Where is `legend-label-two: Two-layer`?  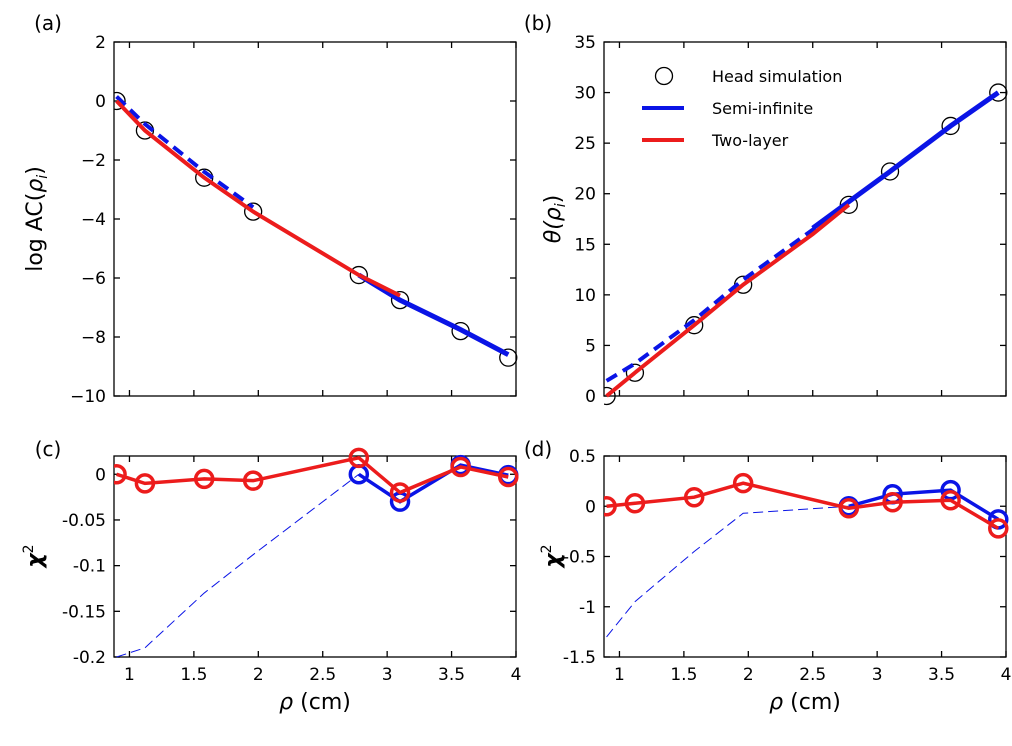 legend-label-two: Two-layer is located at coordinates (750, 140).